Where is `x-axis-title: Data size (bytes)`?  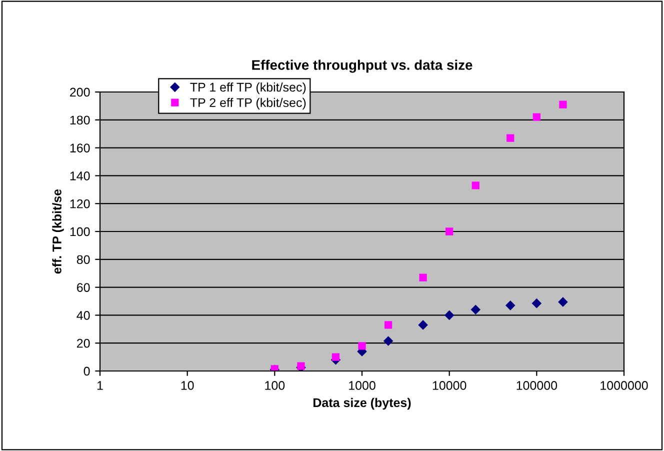
x-axis-title: Data size (bytes) is located at coordinates (362, 404).